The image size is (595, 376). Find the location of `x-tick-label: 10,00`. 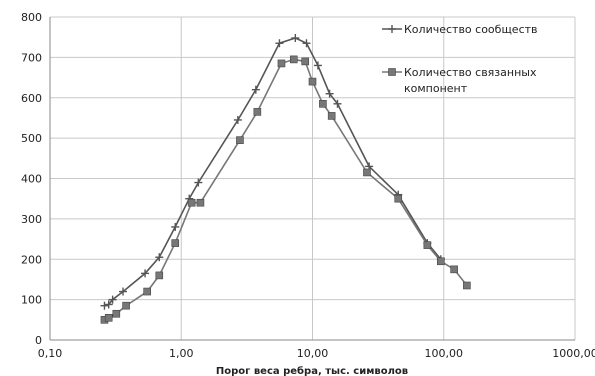

x-tick-label: 10,00 is located at coordinates (313, 353).